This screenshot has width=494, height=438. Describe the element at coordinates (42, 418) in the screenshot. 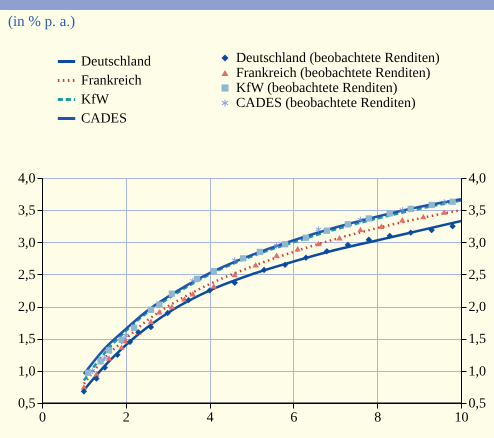

I see `x-tick-label: 0` at that location.